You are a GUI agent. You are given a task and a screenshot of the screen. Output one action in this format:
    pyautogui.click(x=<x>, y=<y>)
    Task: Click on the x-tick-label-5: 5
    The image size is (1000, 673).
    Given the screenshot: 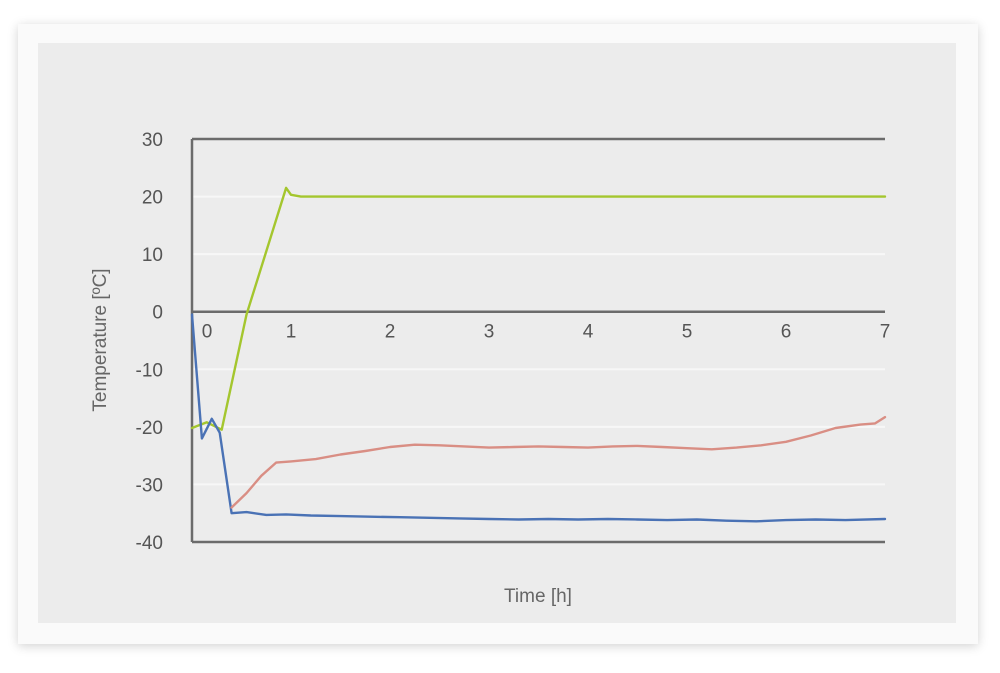 What is the action you would take?
    pyautogui.click(x=687, y=332)
    